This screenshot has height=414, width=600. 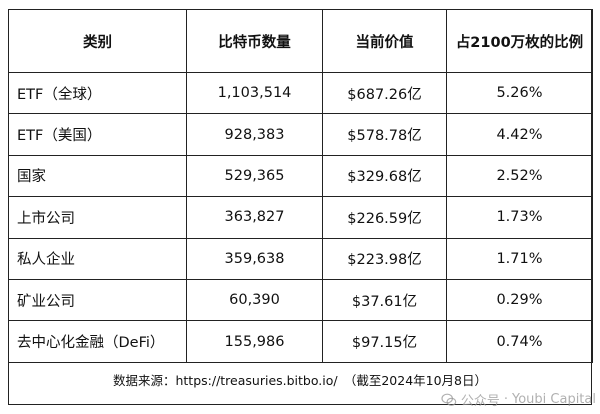 What do you see at coordinates (480, 401) in the screenshot?
I see `watermark-prefix: 公众号` at bounding box center [480, 401].